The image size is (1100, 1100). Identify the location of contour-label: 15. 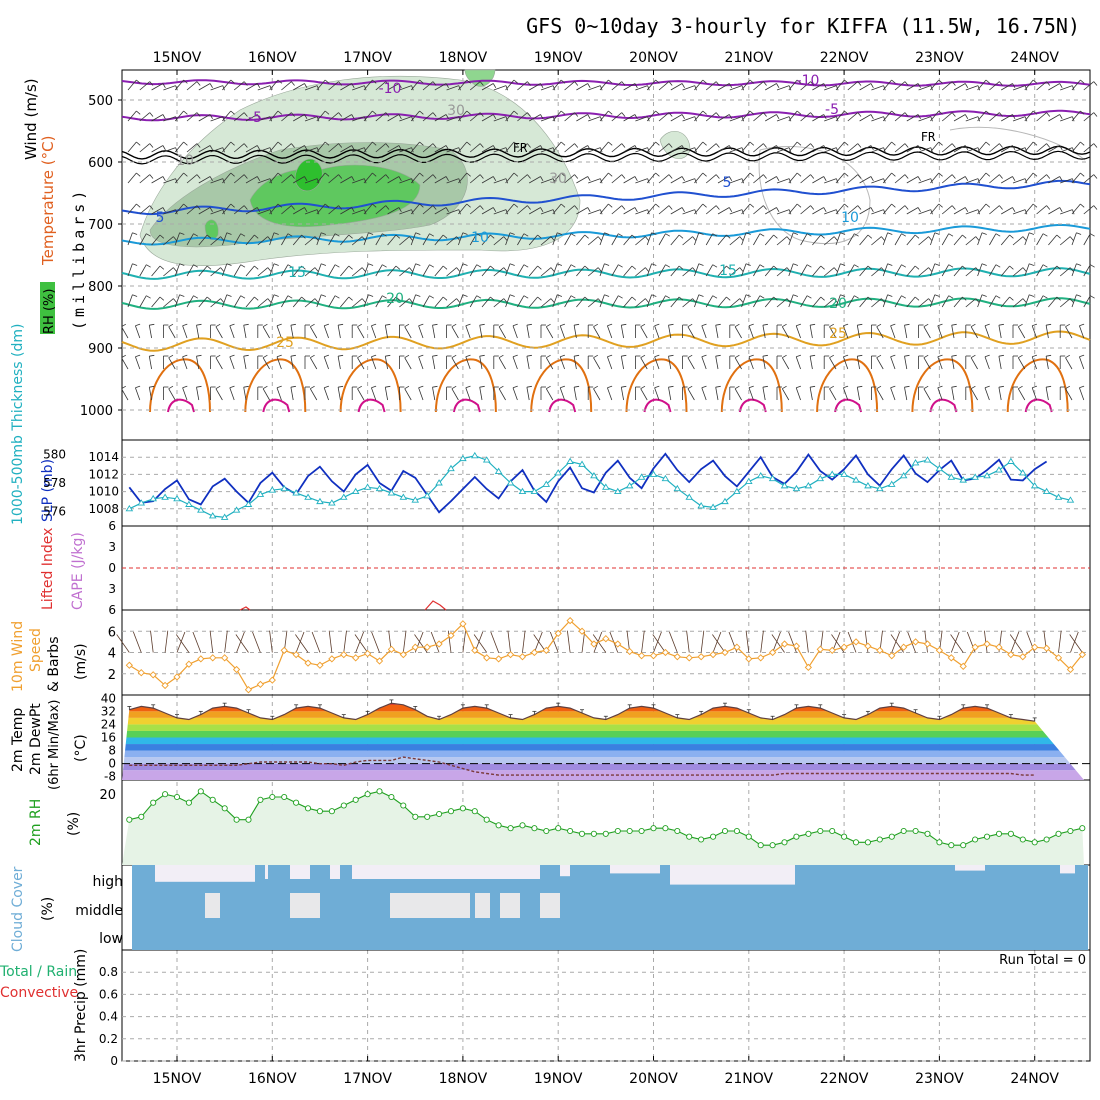
(297, 273).